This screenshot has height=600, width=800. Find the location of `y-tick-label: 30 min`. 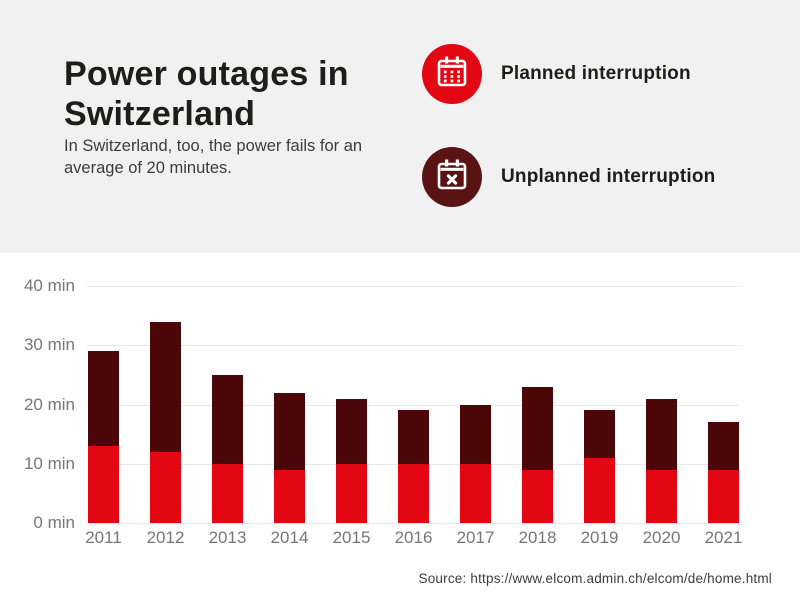

y-tick-label: 30 min is located at coordinates (49, 345).